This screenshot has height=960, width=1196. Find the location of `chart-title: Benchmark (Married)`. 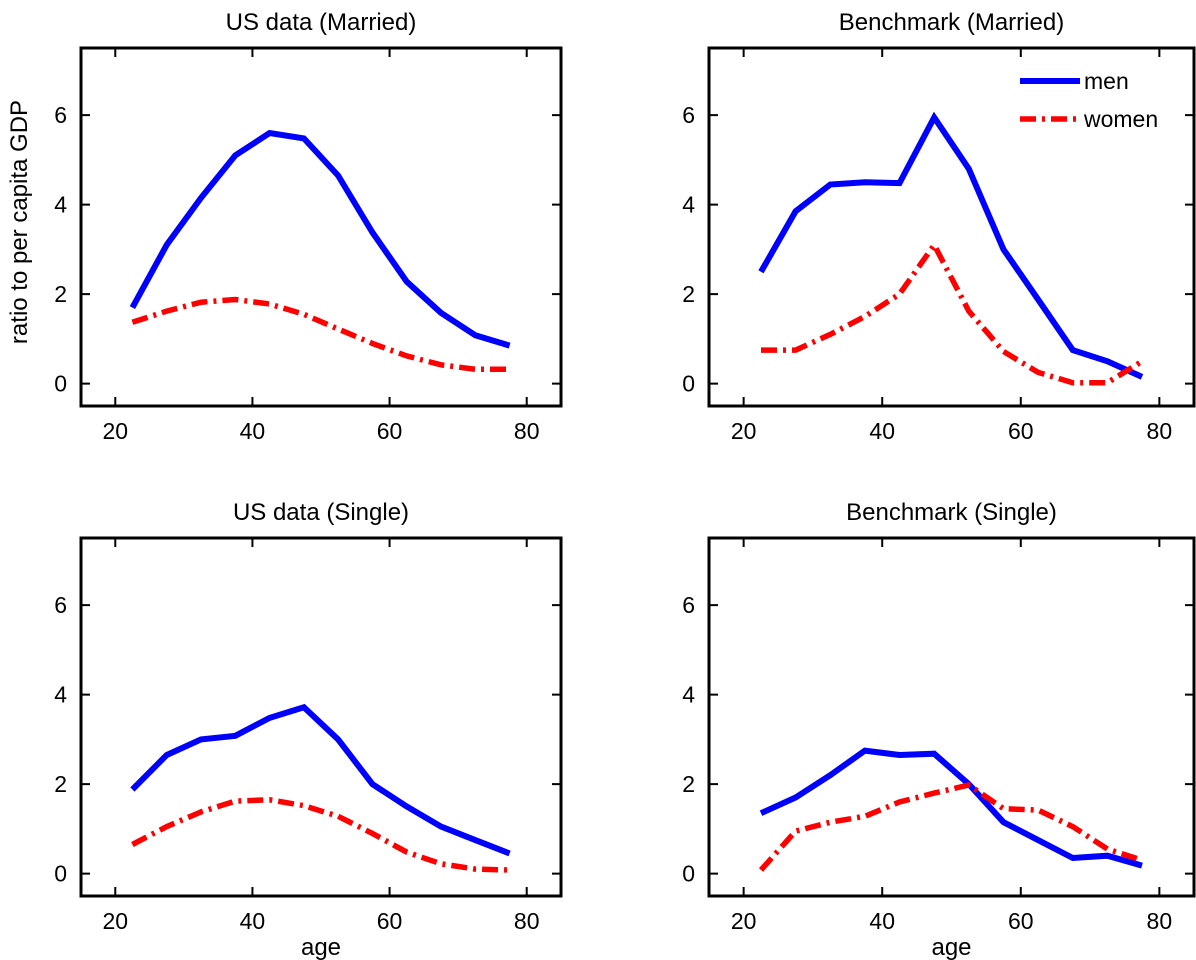

chart-title: Benchmark (Married) is located at coordinates (951, 22).